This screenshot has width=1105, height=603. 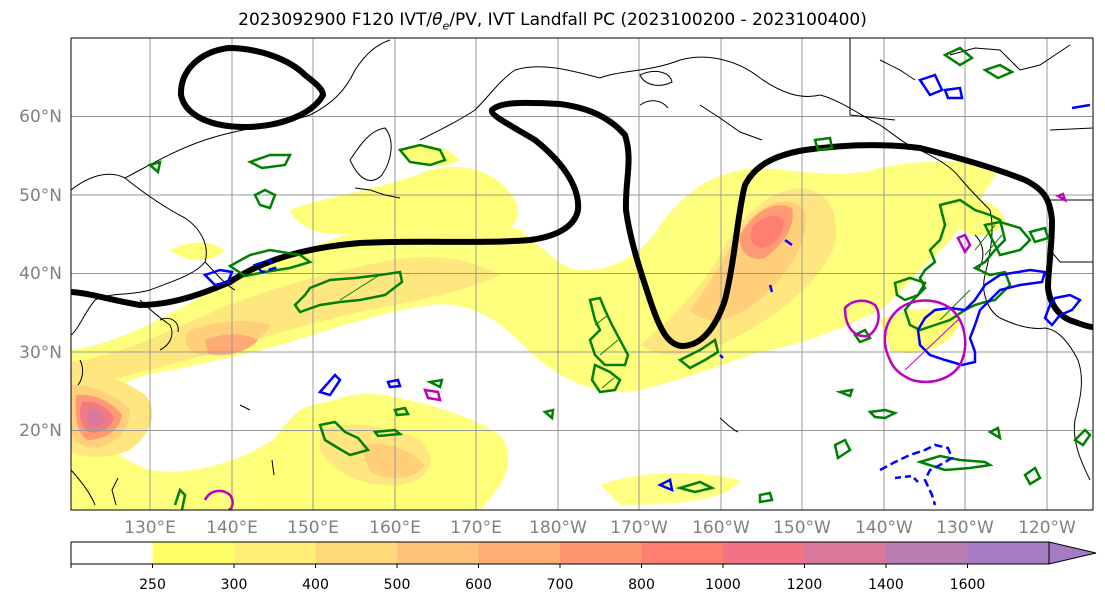 What do you see at coordinates (397, 585) in the screenshot?
I see `colorbar-tick-label: 500` at bounding box center [397, 585].